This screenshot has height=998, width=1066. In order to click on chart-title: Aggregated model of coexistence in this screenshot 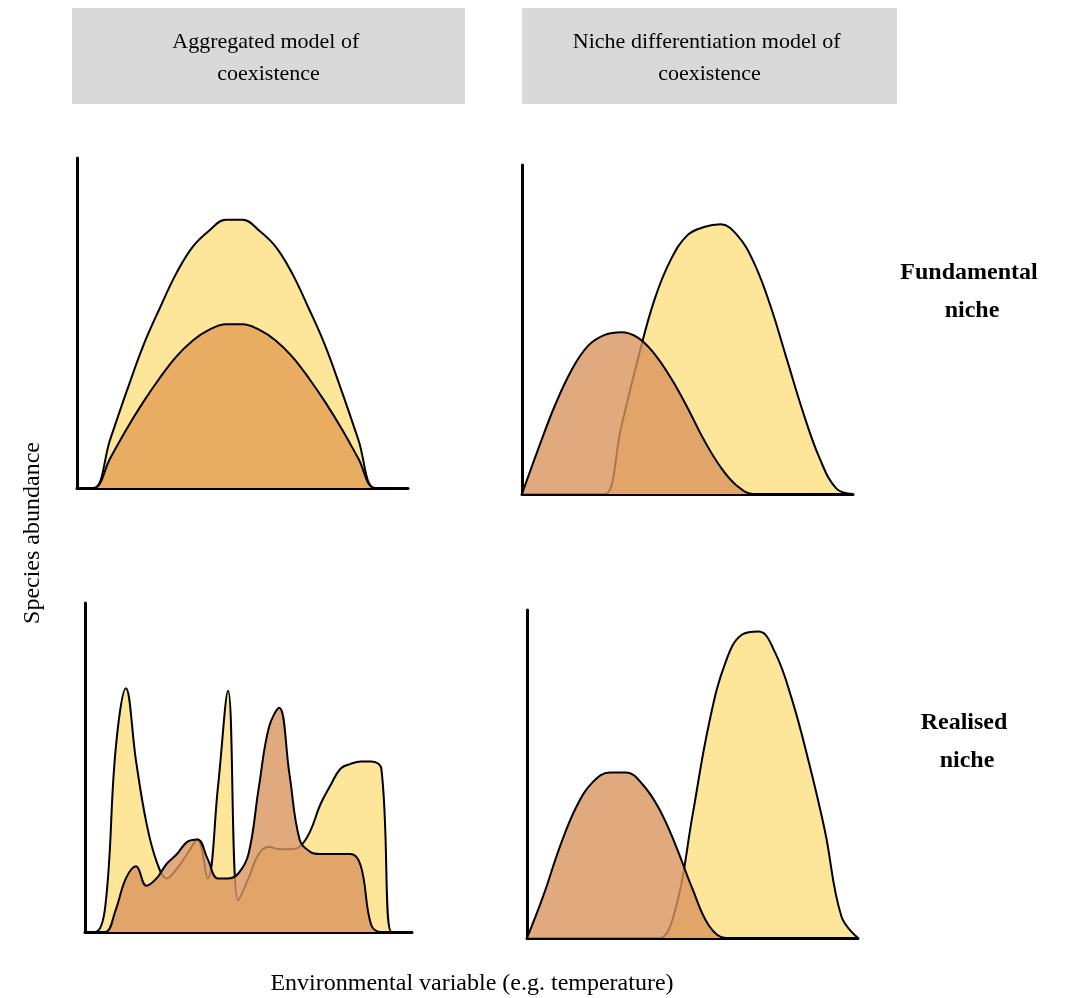, I will do `click(268, 56)`.